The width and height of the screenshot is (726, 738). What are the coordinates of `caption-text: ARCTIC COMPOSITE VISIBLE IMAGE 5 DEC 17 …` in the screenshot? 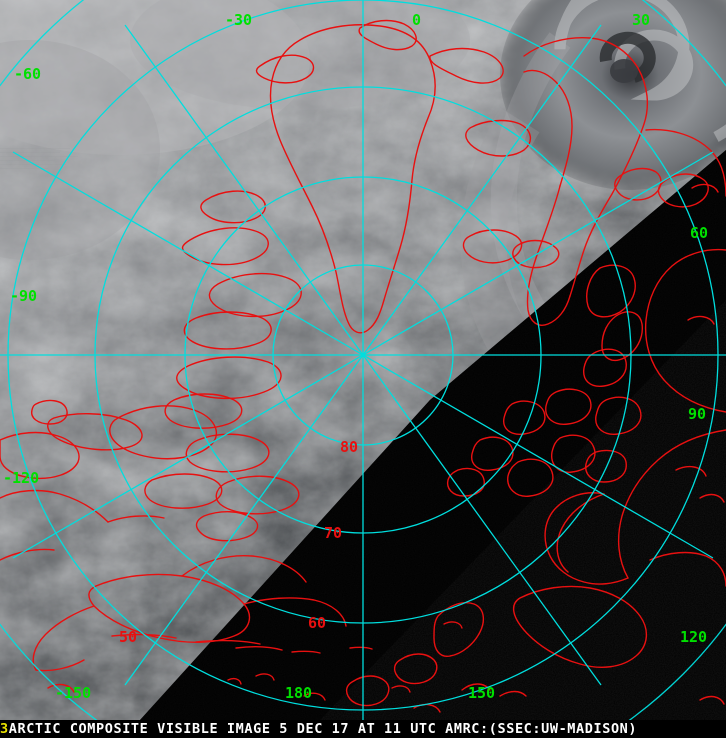 It's located at (323, 729).